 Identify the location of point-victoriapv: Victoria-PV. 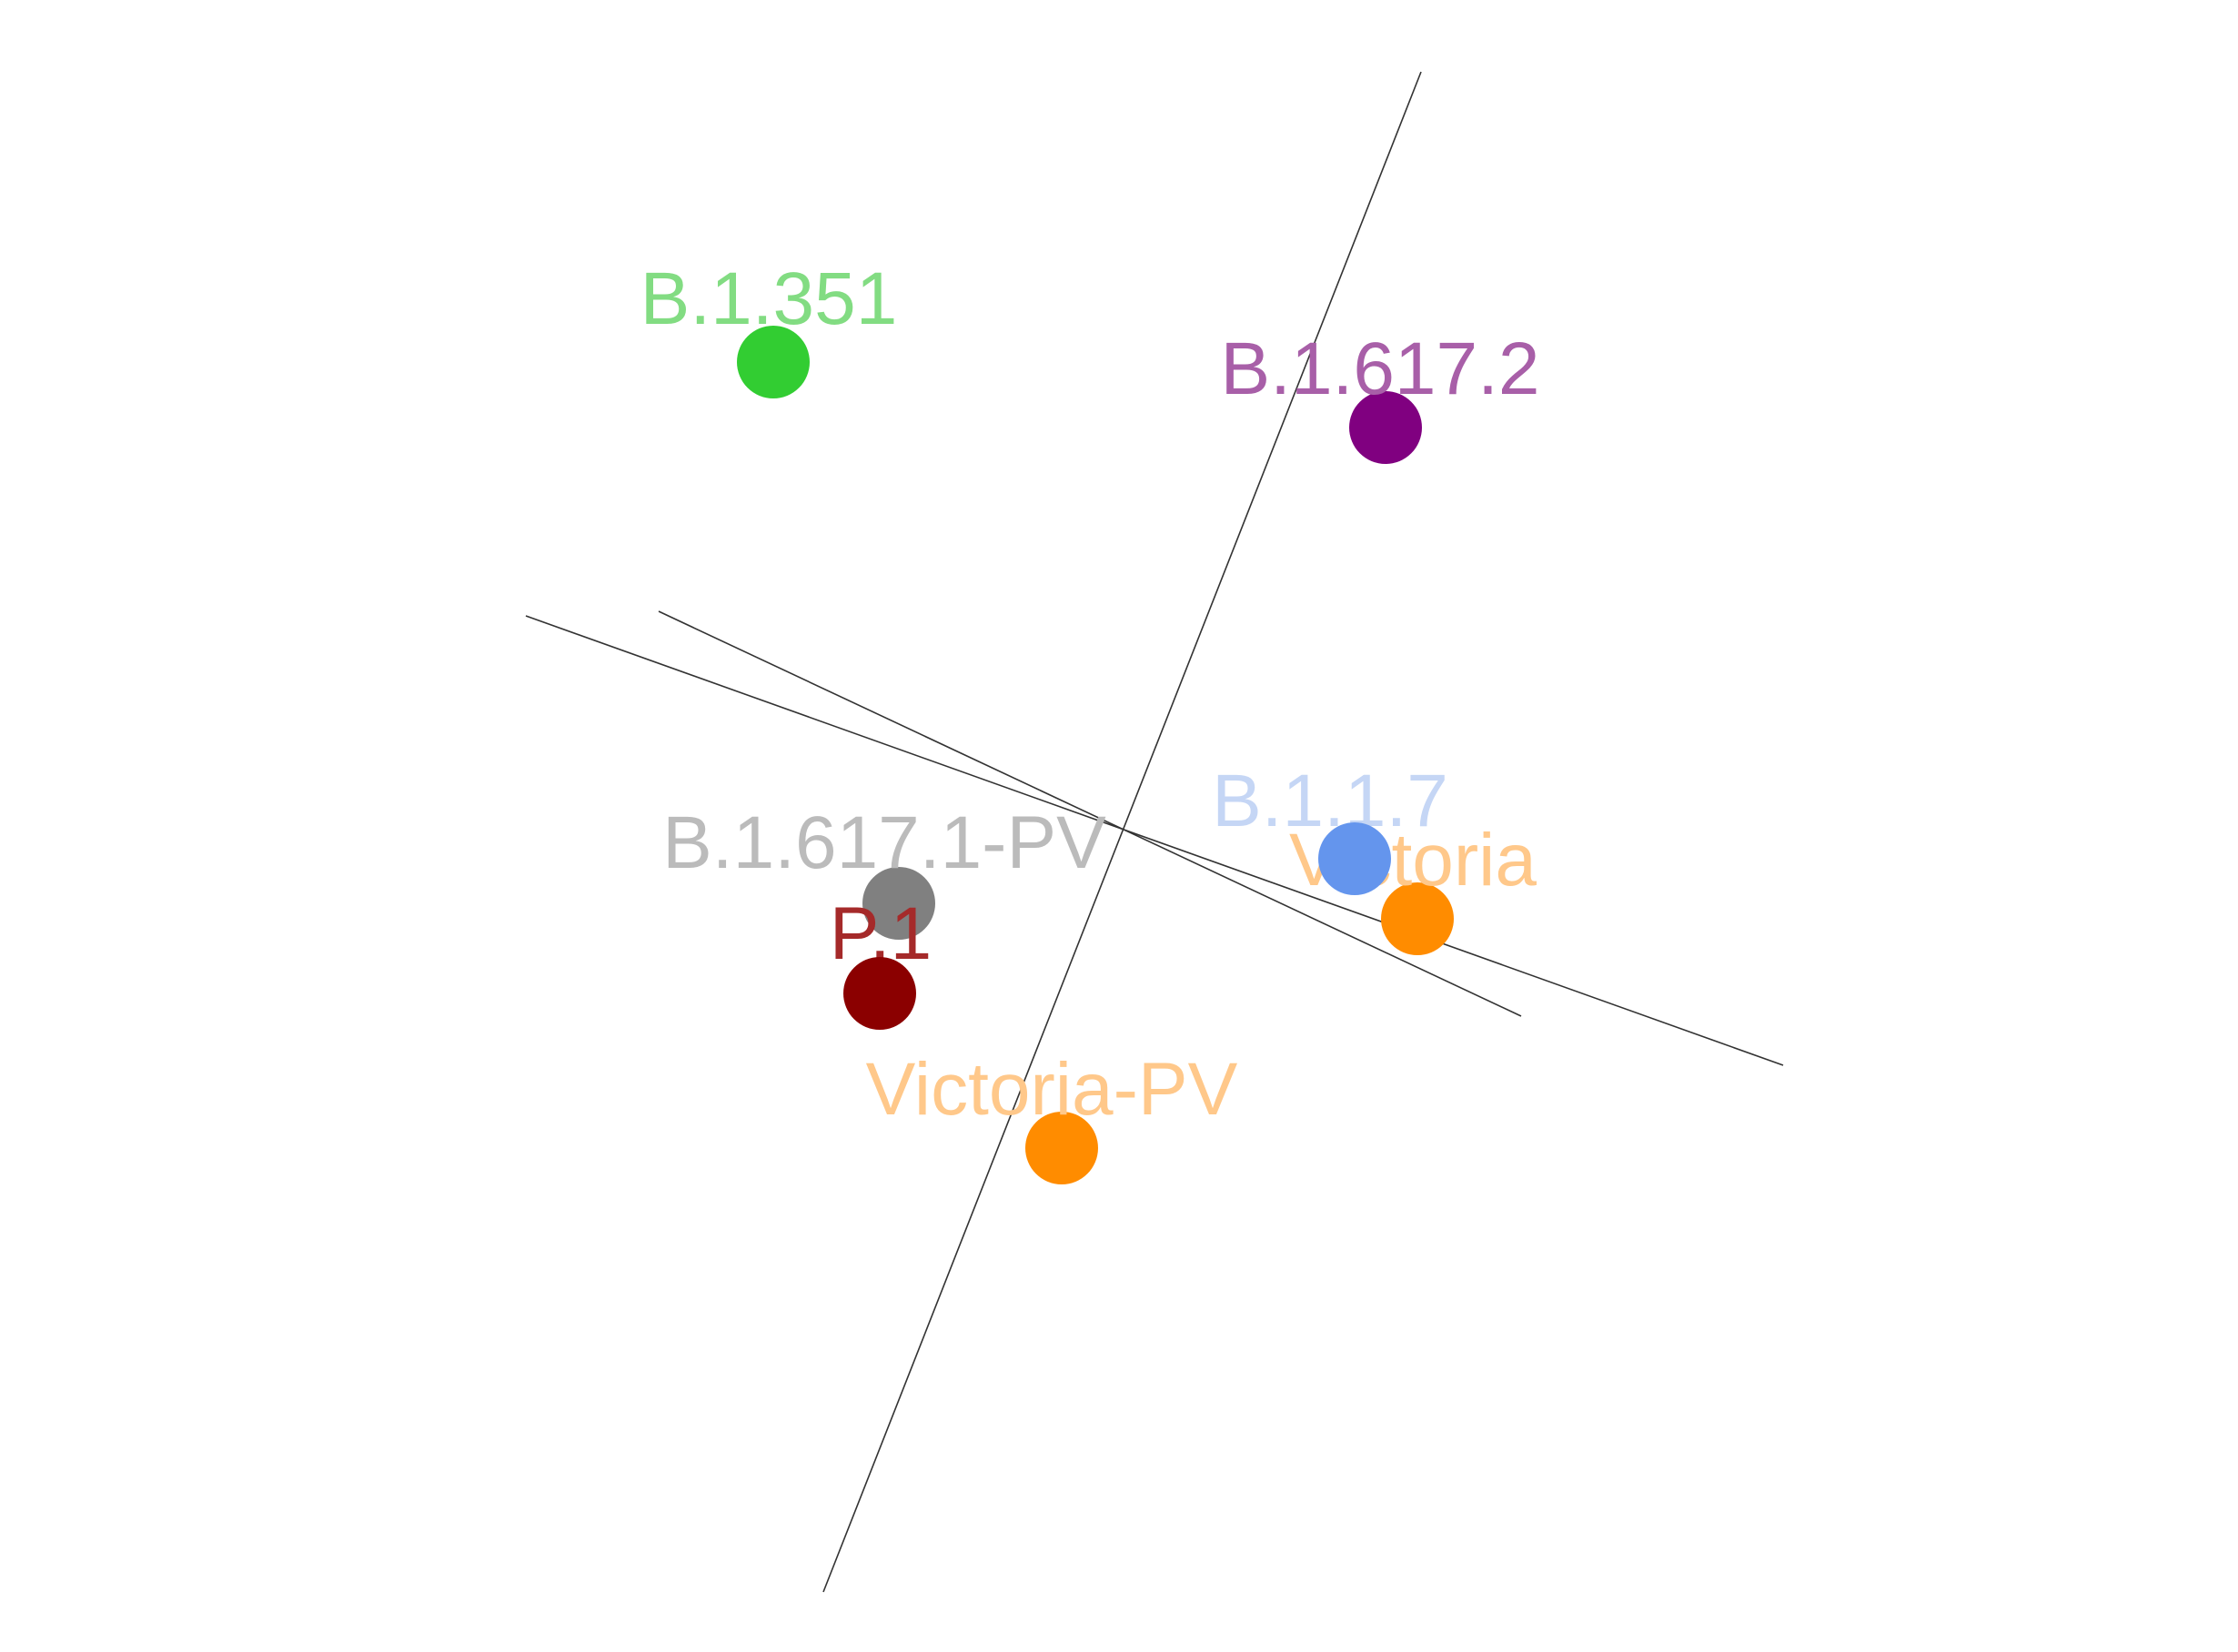
(1052, 1116).